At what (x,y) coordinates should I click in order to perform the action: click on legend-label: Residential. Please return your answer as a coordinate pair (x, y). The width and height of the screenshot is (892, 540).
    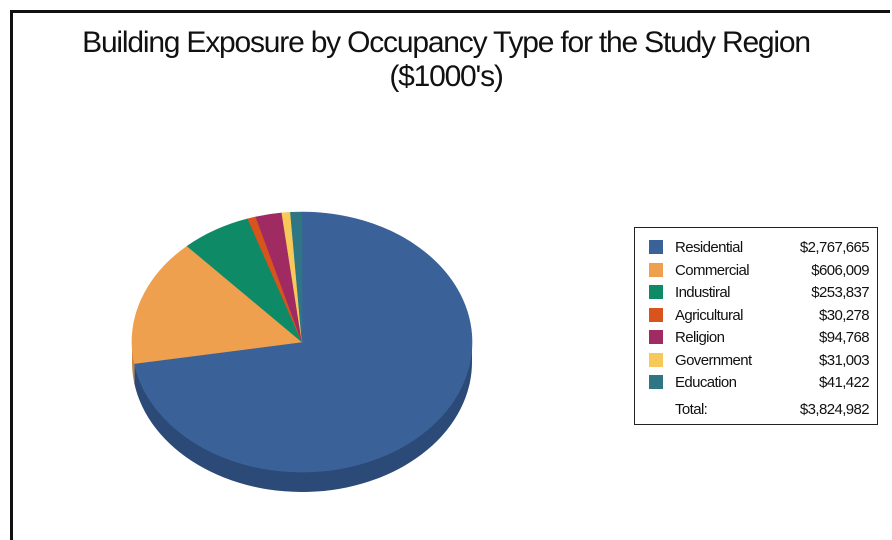
    Looking at the image, I should click on (709, 247).